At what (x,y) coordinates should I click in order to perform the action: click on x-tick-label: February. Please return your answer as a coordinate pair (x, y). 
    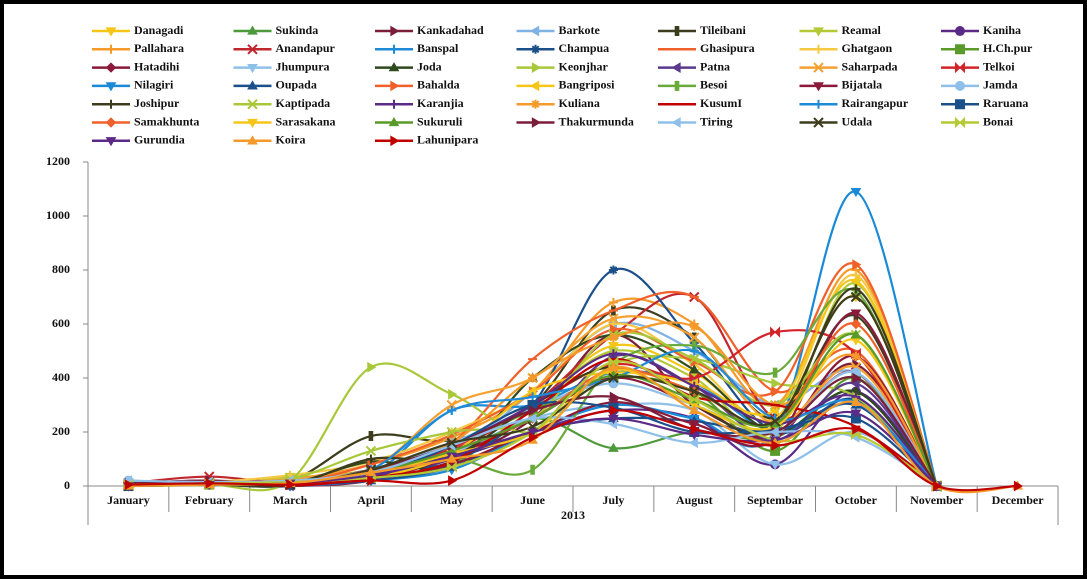
    Looking at the image, I should click on (209, 500).